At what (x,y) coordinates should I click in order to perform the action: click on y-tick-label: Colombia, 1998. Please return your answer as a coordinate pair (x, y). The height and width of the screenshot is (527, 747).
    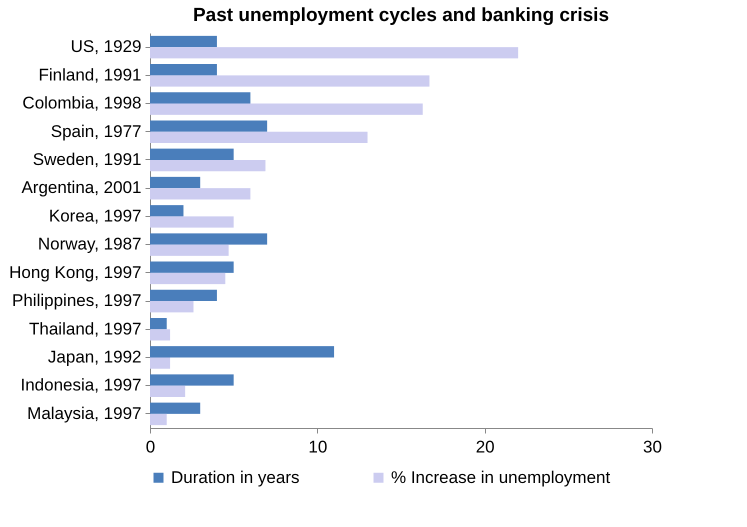
    Looking at the image, I should click on (82, 103).